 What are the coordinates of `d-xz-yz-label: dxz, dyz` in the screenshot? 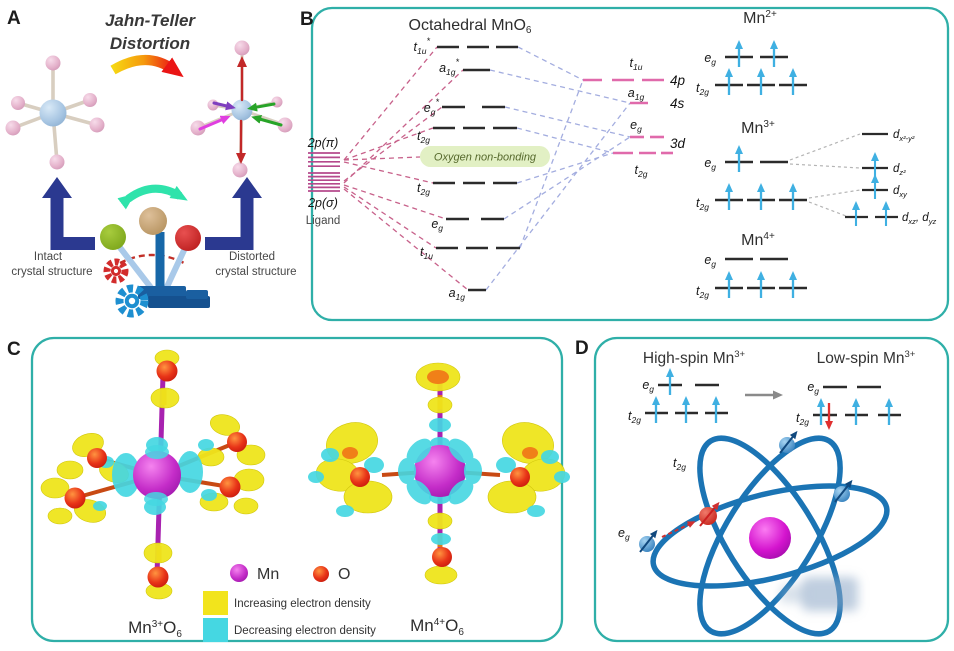 It's located at (919, 219).